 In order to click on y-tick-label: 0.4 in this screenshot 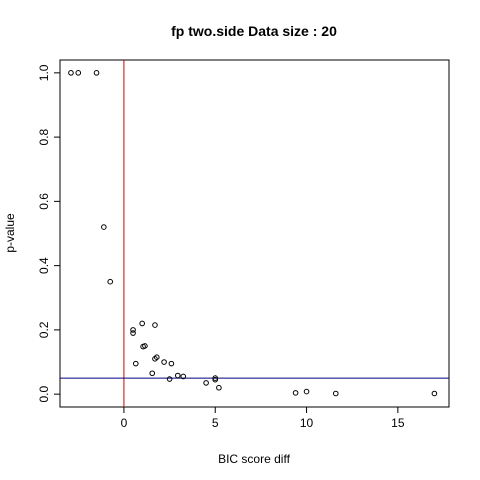, I will do `click(44, 265)`.